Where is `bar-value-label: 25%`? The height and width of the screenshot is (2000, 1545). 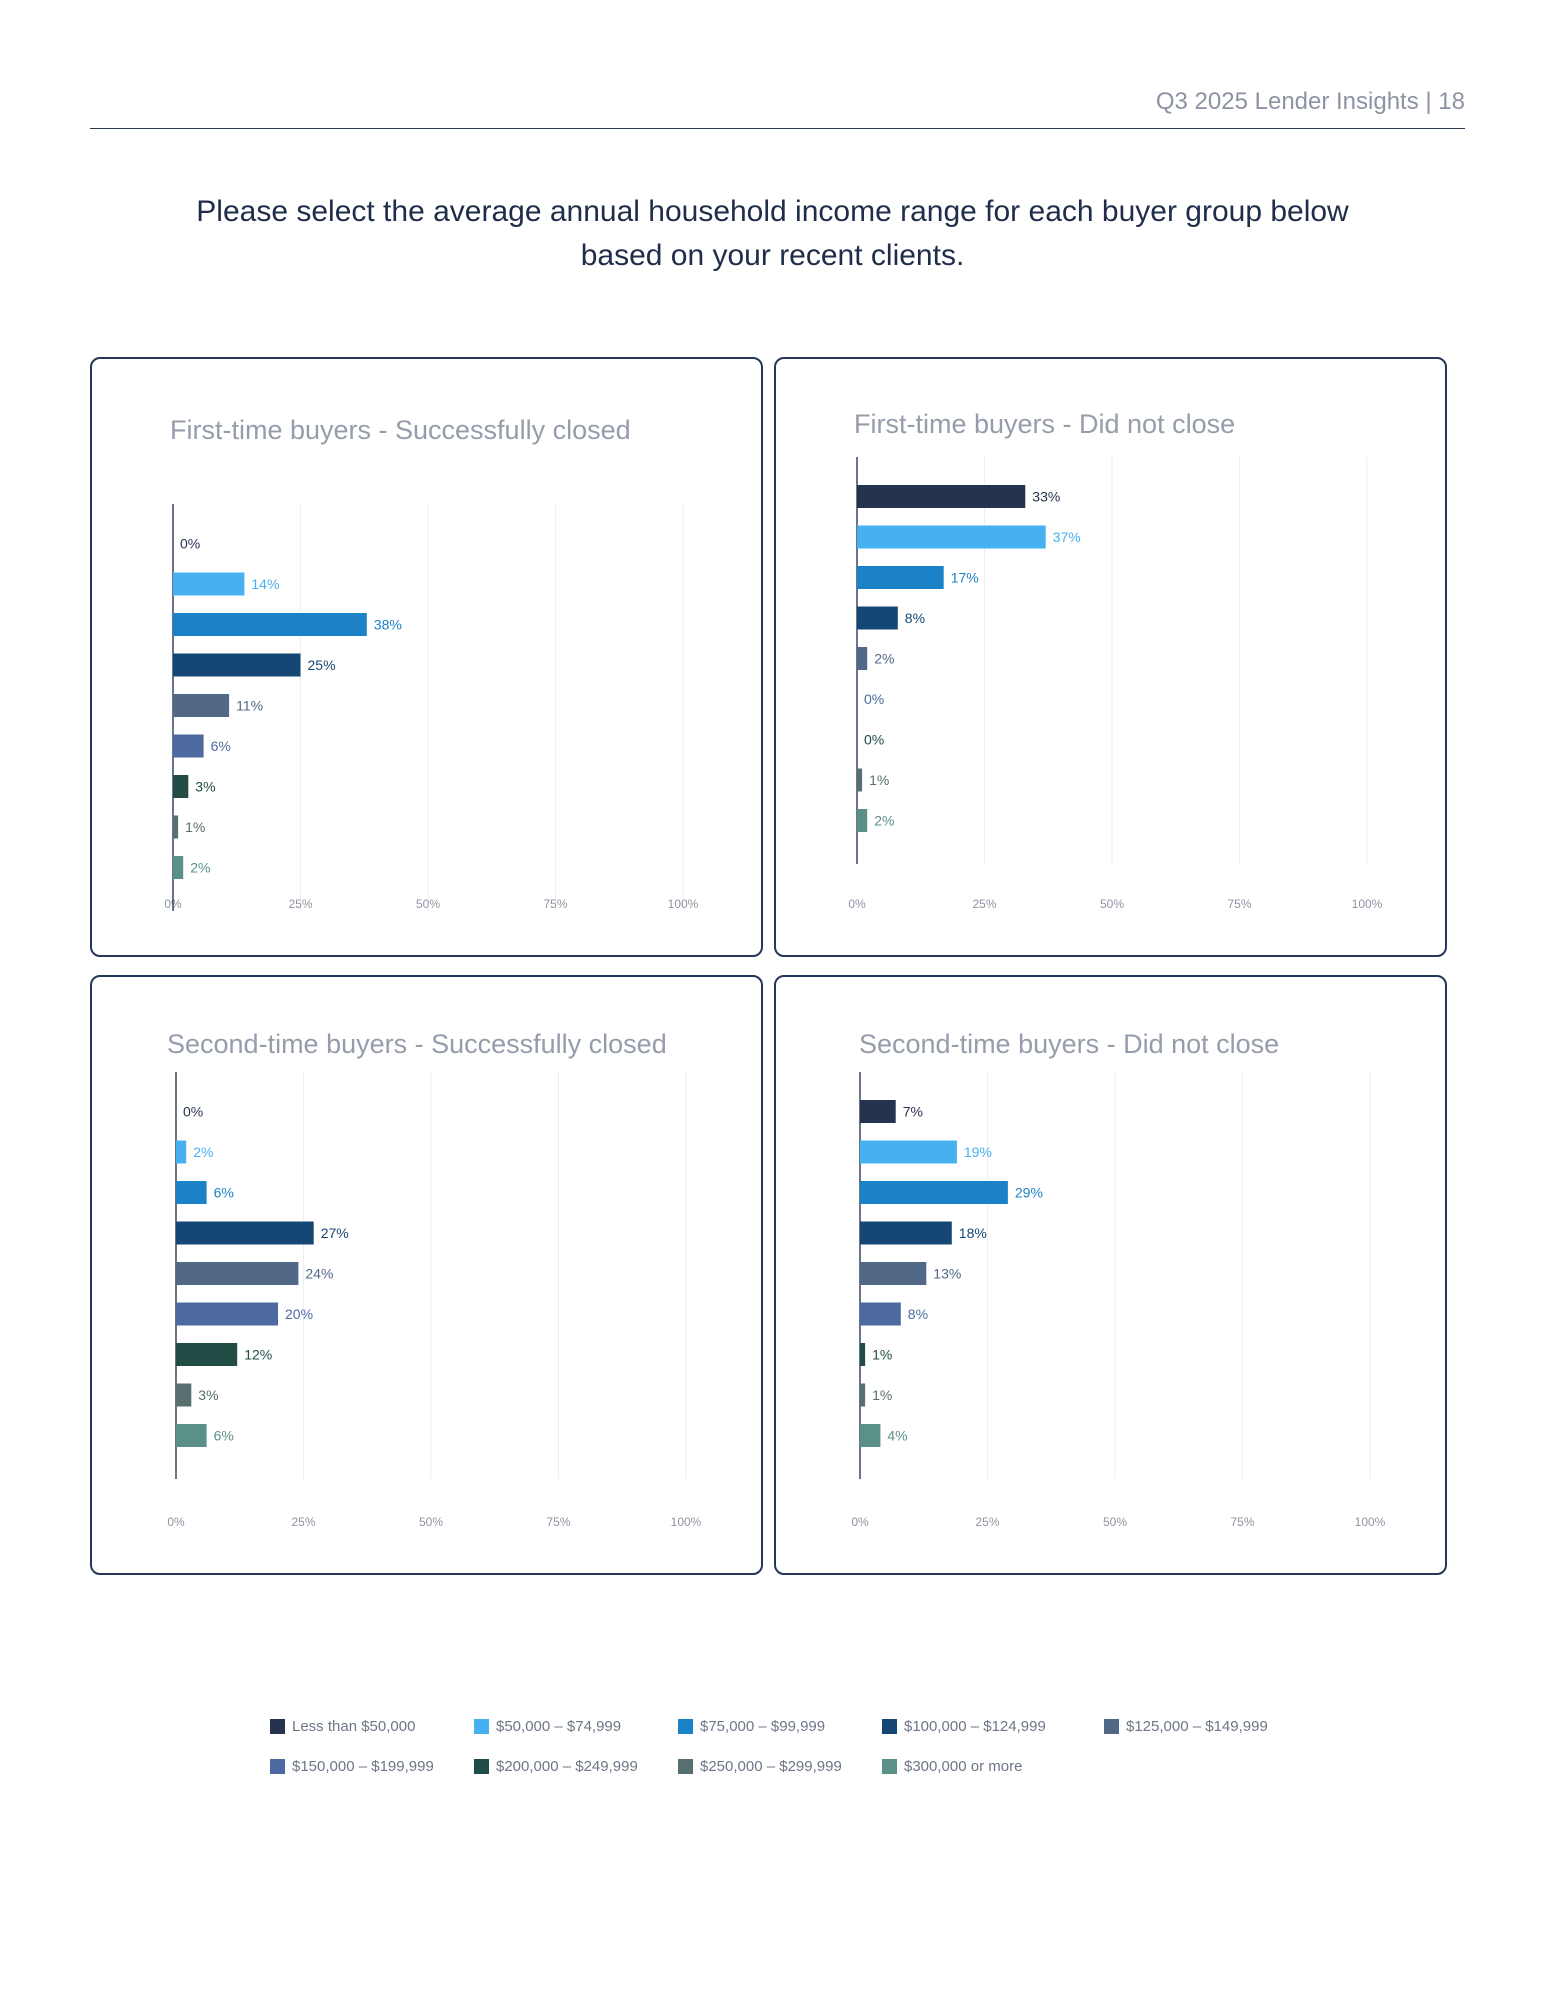 bar-value-label: 25% is located at coordinates (322, 665).